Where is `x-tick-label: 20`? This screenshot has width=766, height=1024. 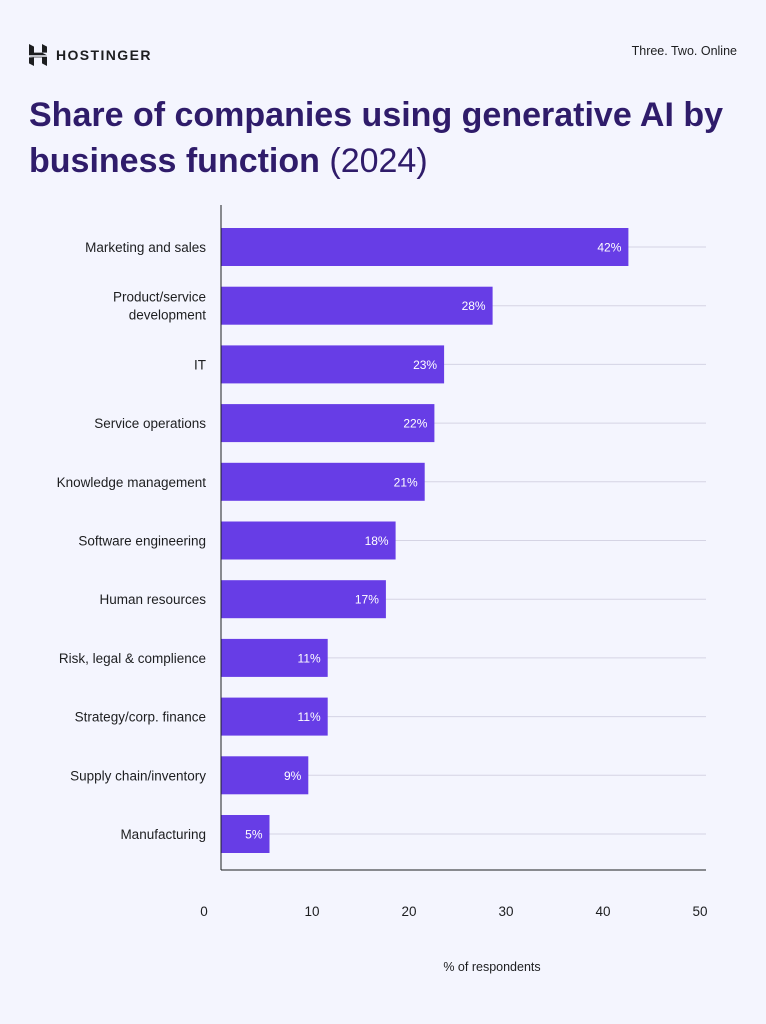 x-tick-label: 20 is located at coordinates (408, 911).